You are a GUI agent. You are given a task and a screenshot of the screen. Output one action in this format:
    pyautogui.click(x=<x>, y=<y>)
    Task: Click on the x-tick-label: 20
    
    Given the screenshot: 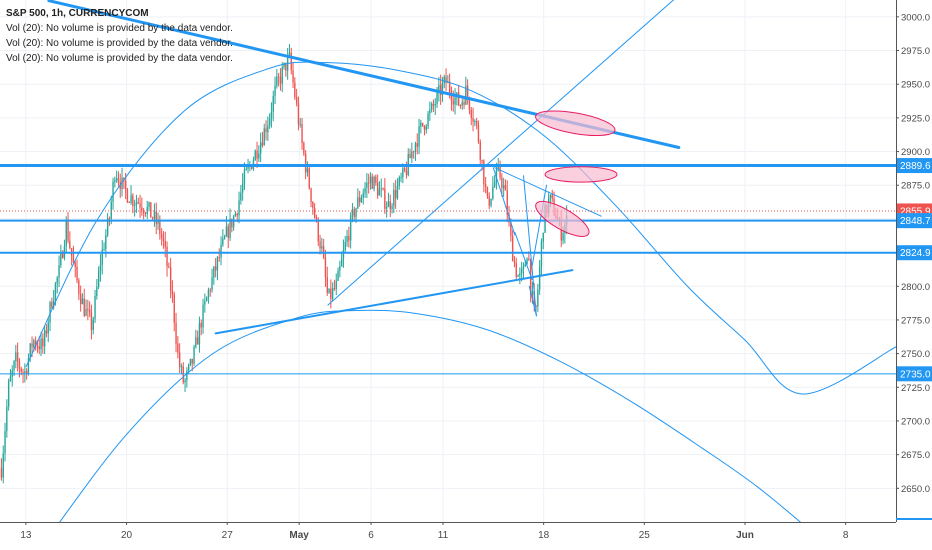 What is the action you would take?
    pyautogui.click(x=127, y=535)
    